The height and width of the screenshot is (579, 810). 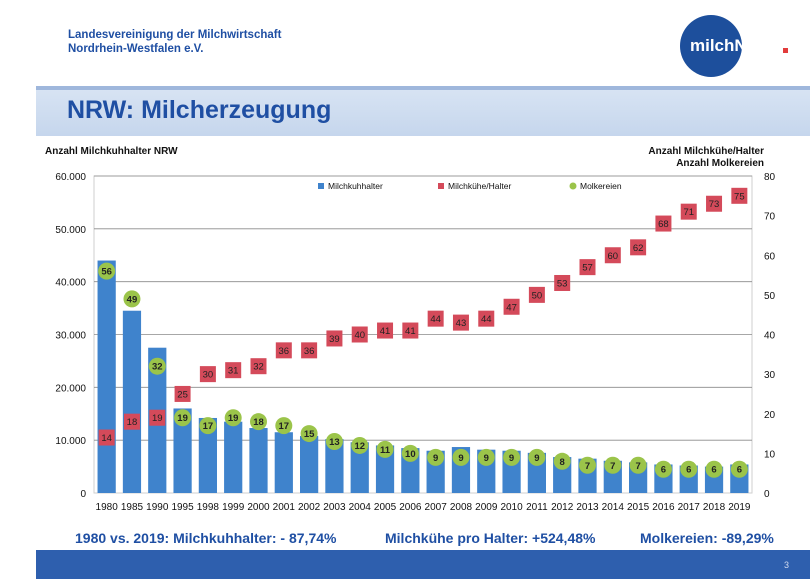 What do you see at coordinates (613, 507) in the screenshot?
I see `x-tick-label: 2014` at bounding box center [613, 507].